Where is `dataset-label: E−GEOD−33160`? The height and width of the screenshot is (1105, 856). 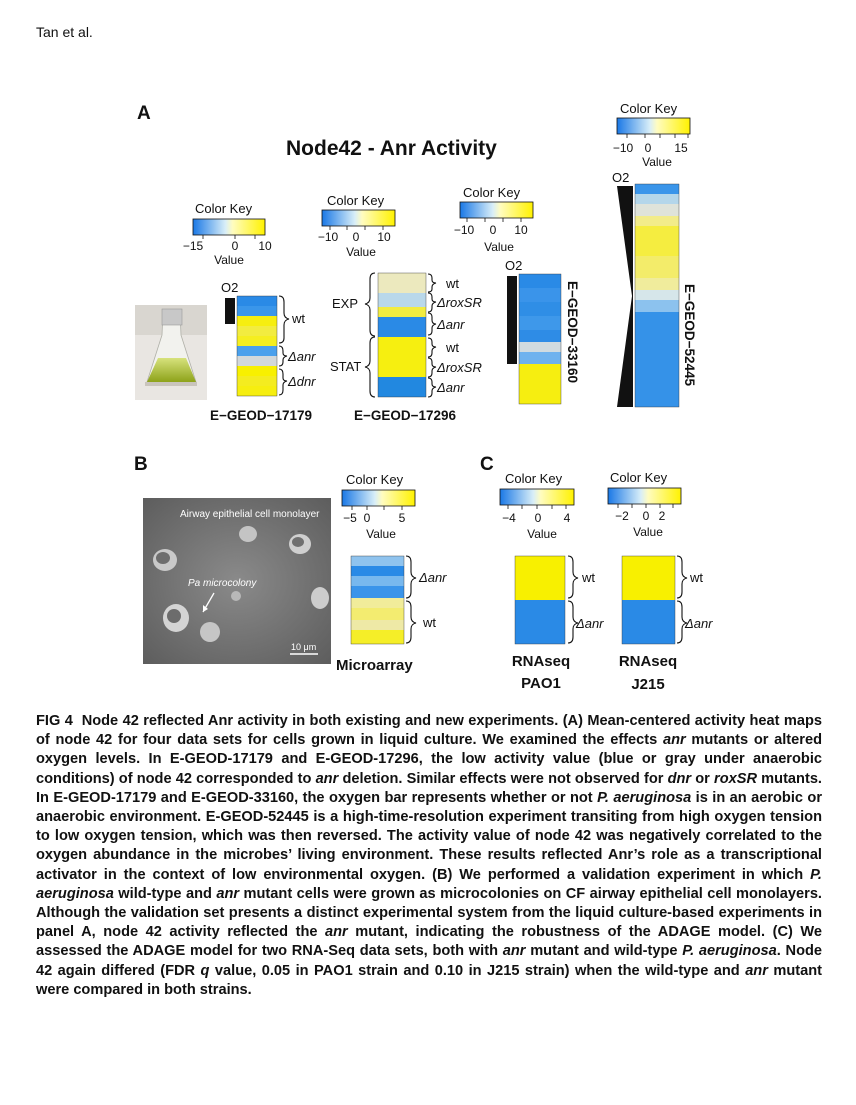 dataset-label: E−GEOD−33160 is located at coordinates (572, 332).